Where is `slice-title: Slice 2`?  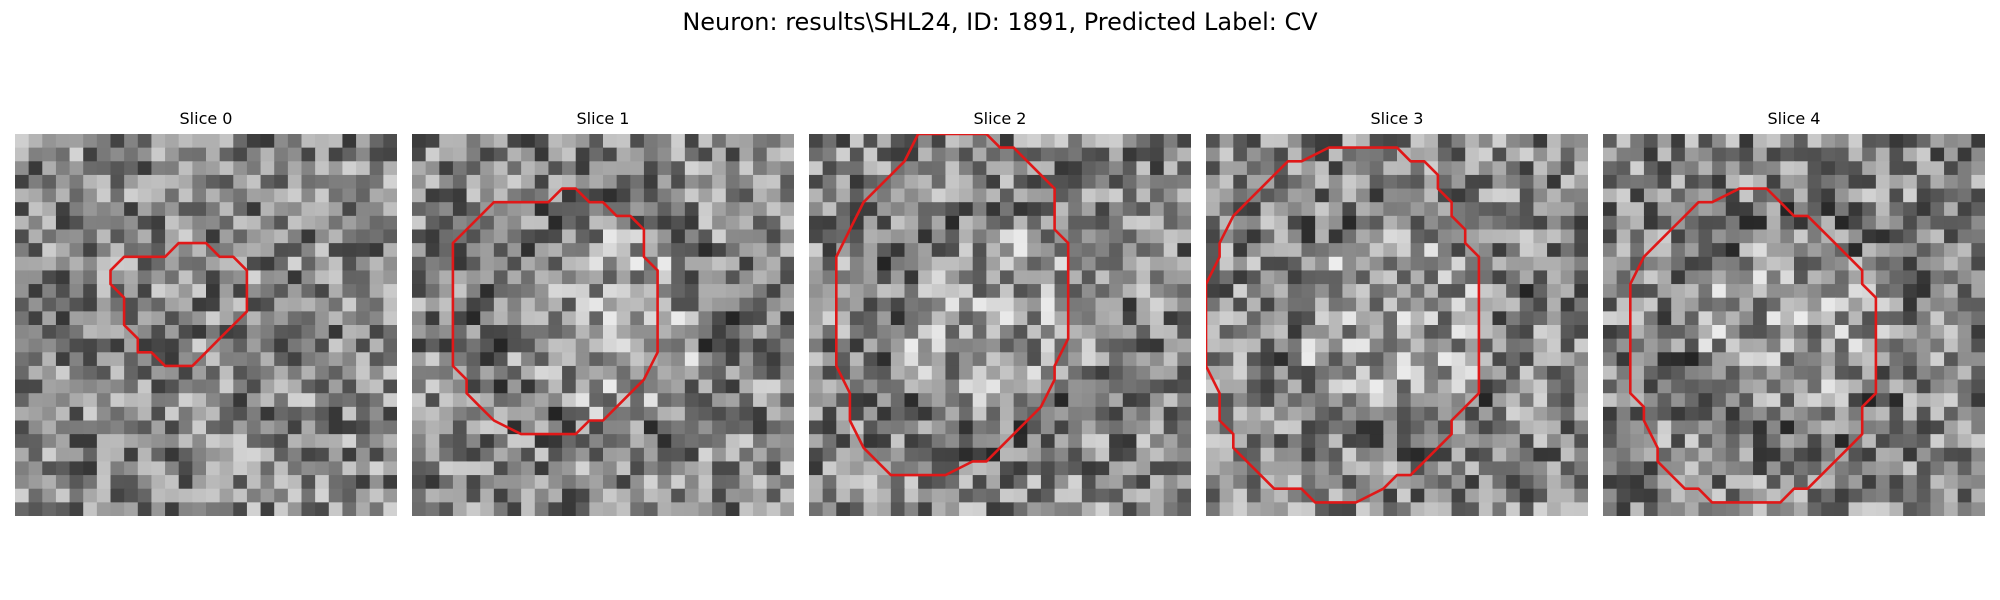
slice-title: Slice 2 is located at coordinates (1000, 118).